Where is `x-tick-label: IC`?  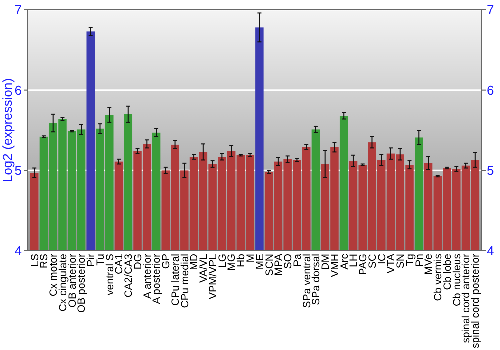 x-tick-label: IC is located at coordinates (382, 259).